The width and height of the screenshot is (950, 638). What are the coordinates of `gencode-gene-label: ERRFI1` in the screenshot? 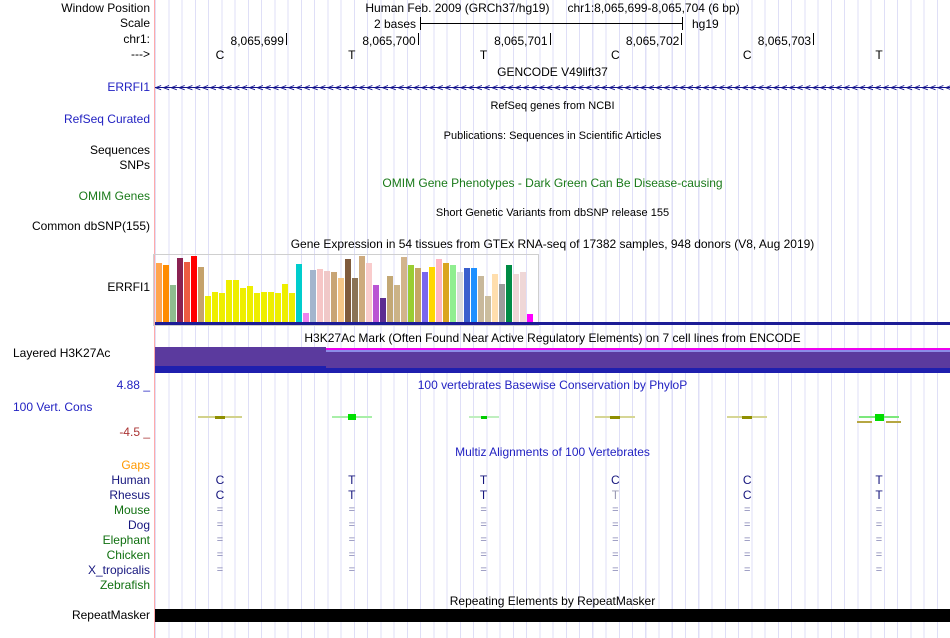 It's located at (128, 87).